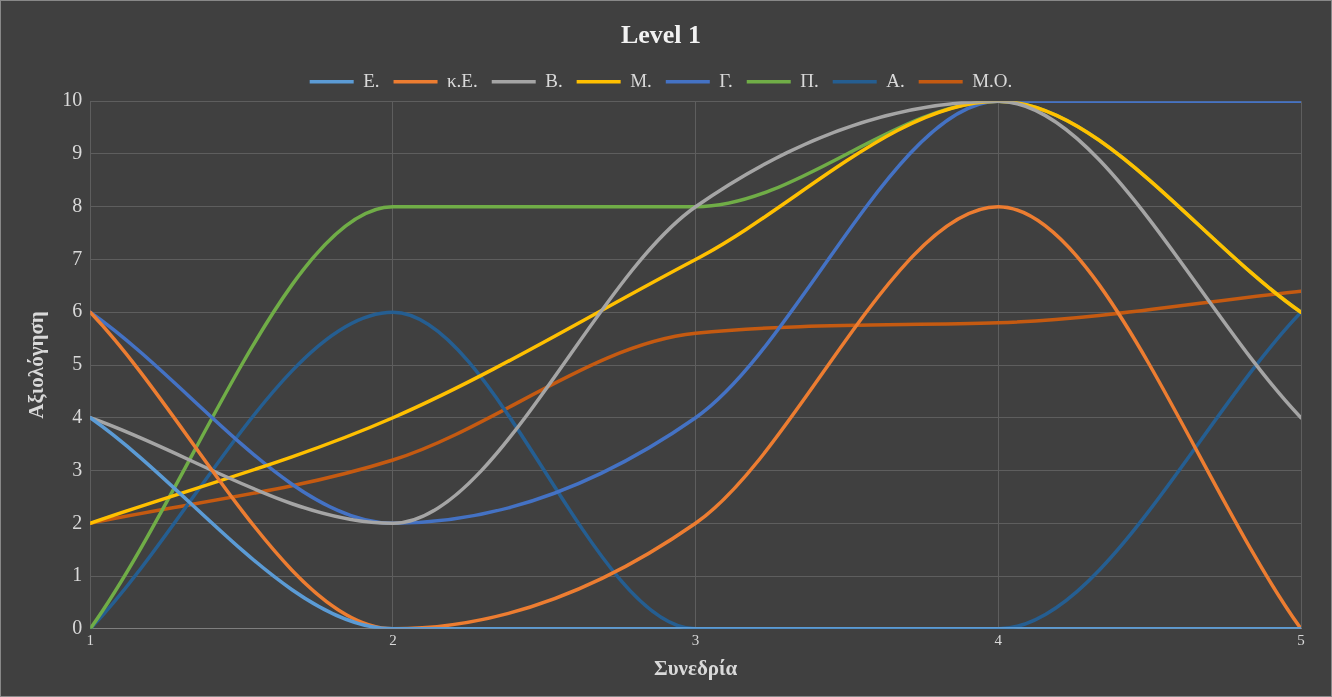  What do you see at coordinates (371, 80) in the screenshot?
I see `legend-label: Ε.` at bounding box center [371, 80].